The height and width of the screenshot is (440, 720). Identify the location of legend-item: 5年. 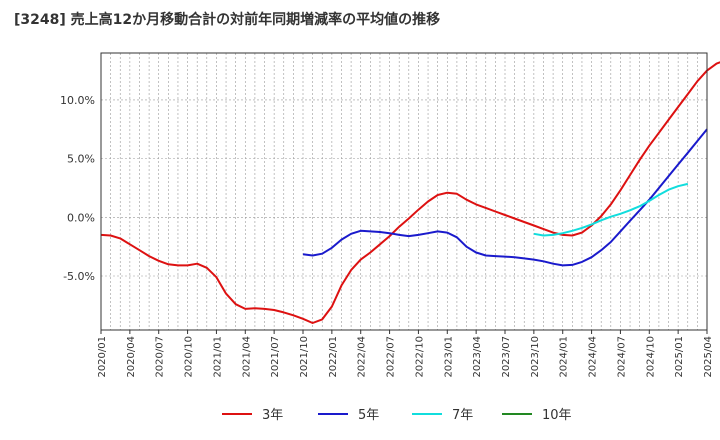
(348, 415).